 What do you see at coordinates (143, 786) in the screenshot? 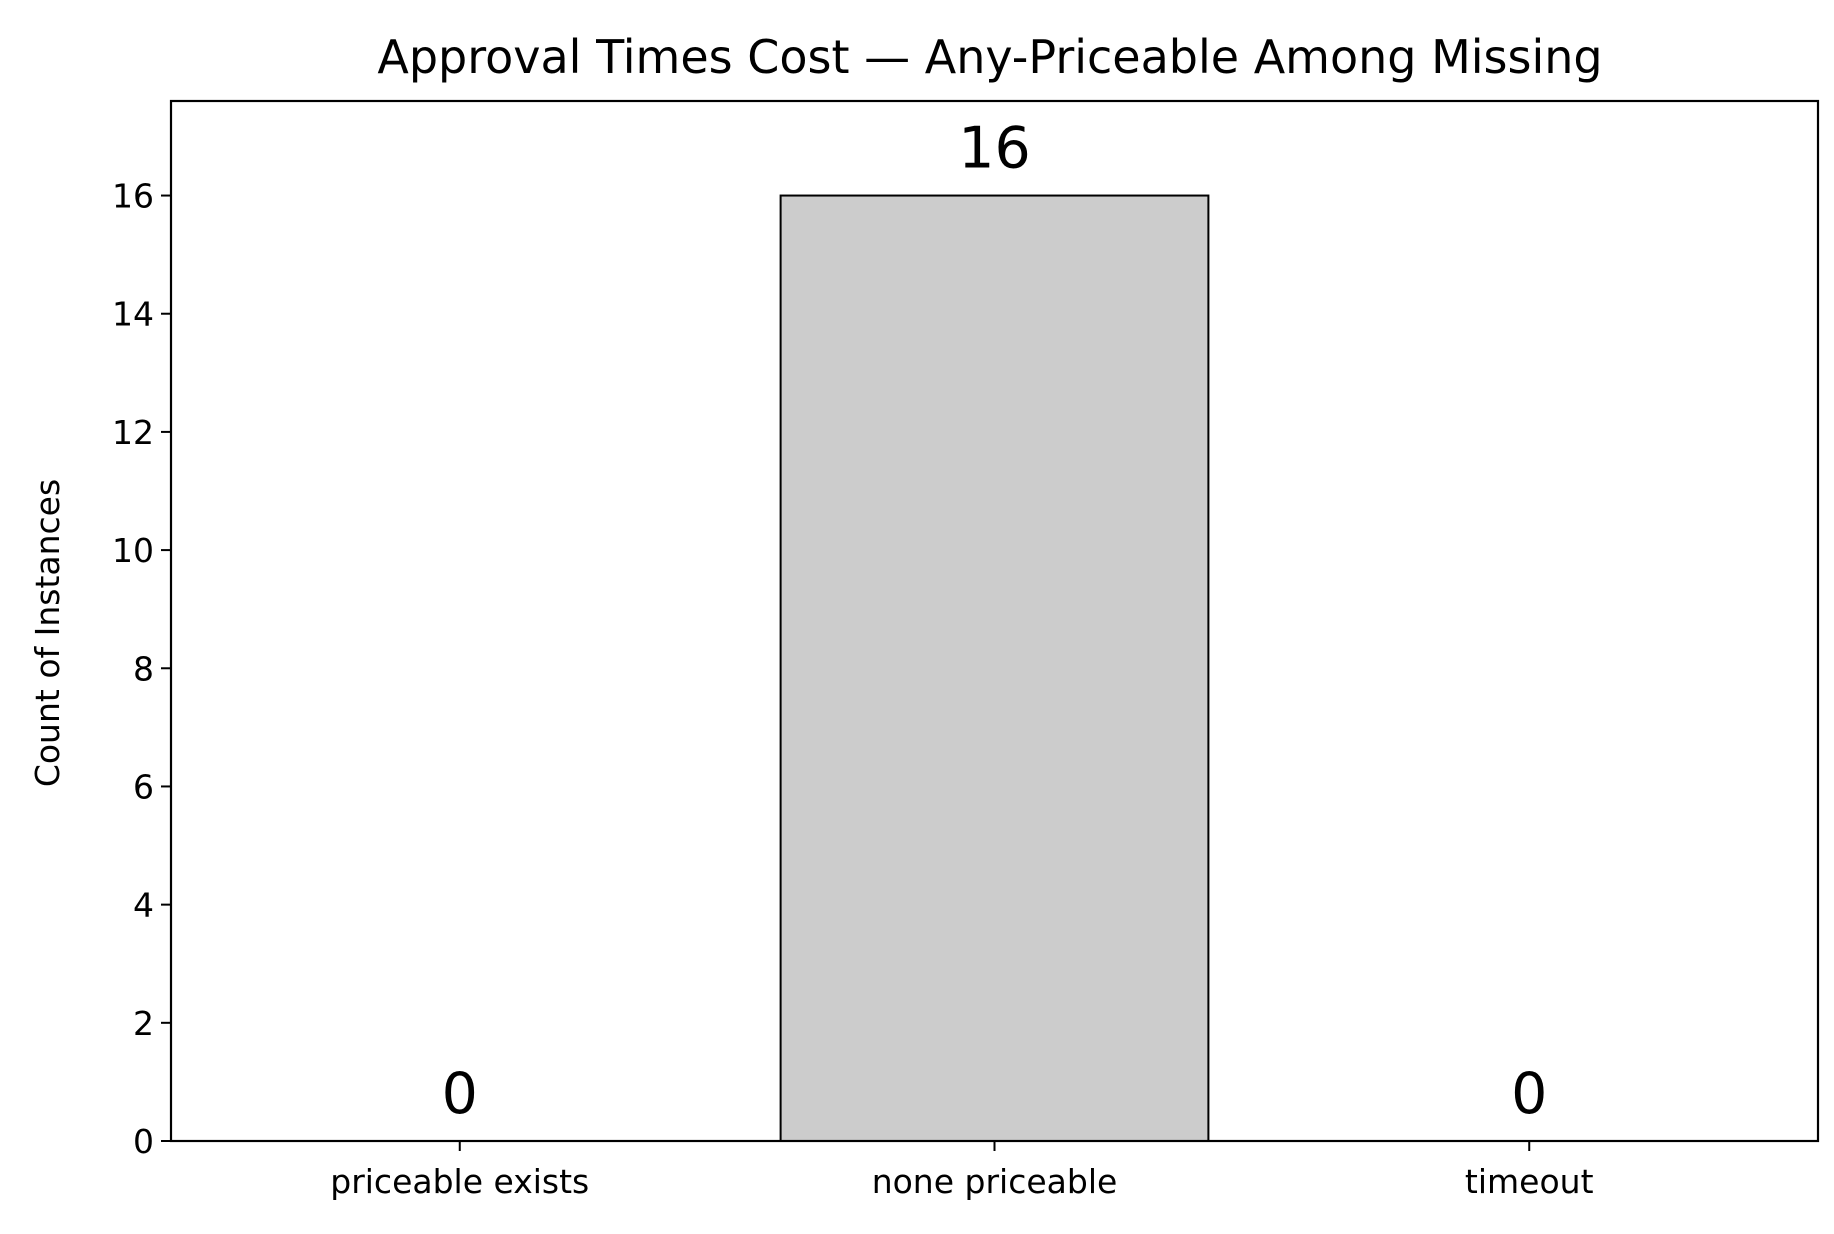
I see `y-tick-label: 6` at bounding box center [143, 786].